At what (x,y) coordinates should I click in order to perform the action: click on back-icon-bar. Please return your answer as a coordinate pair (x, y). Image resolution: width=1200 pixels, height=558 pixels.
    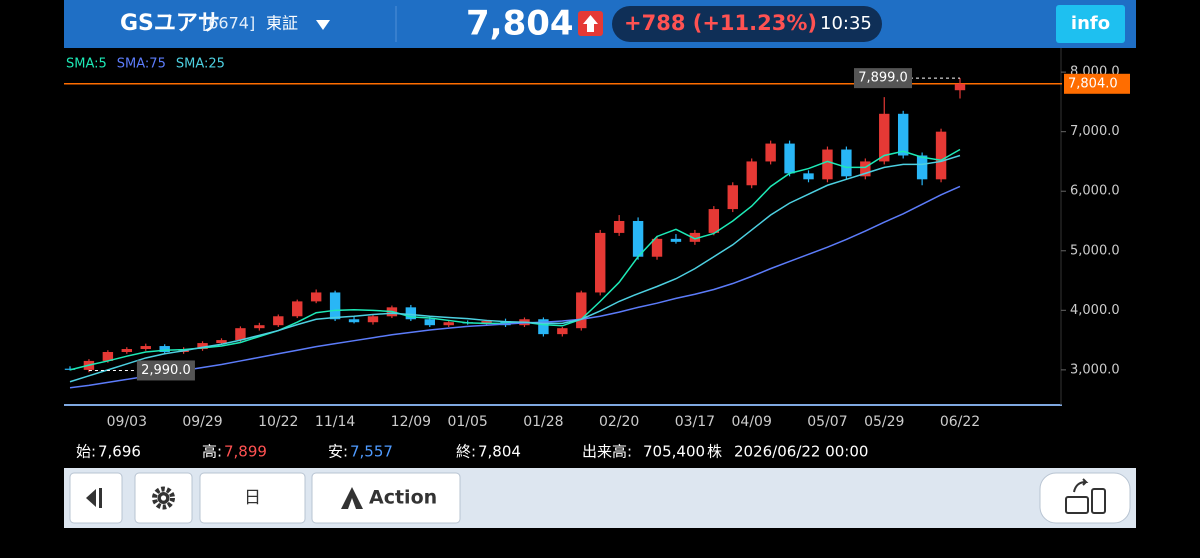
    Looking at the image, I should click on (100, 498).